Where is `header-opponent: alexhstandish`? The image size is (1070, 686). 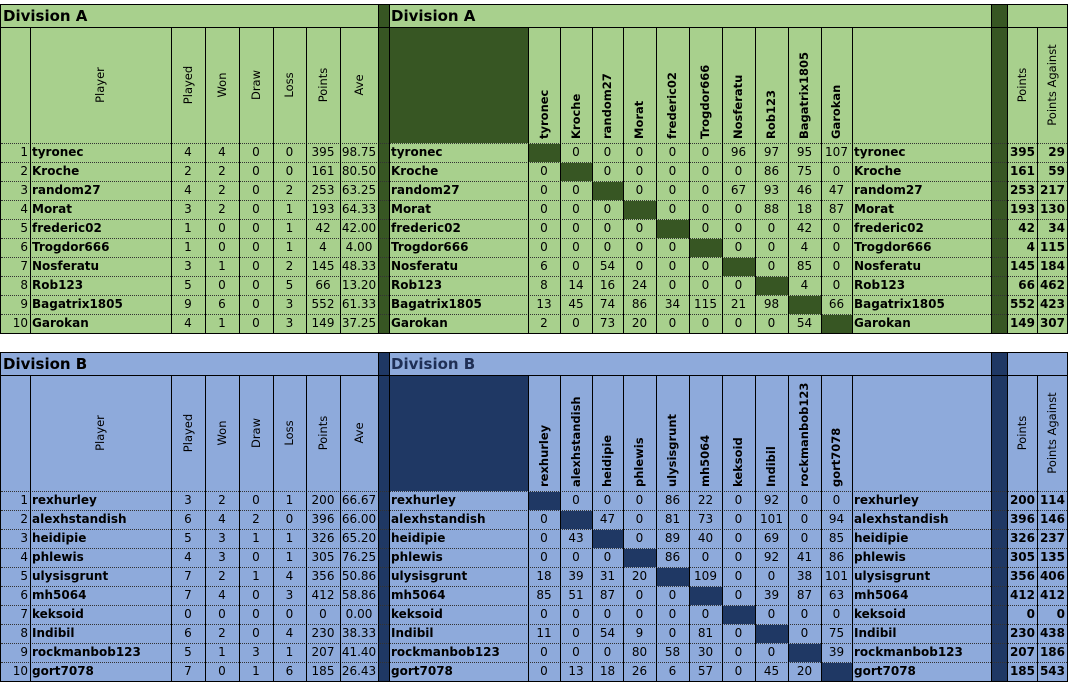
header-opponent: alexhstandish is located at coordinates (576, 441).